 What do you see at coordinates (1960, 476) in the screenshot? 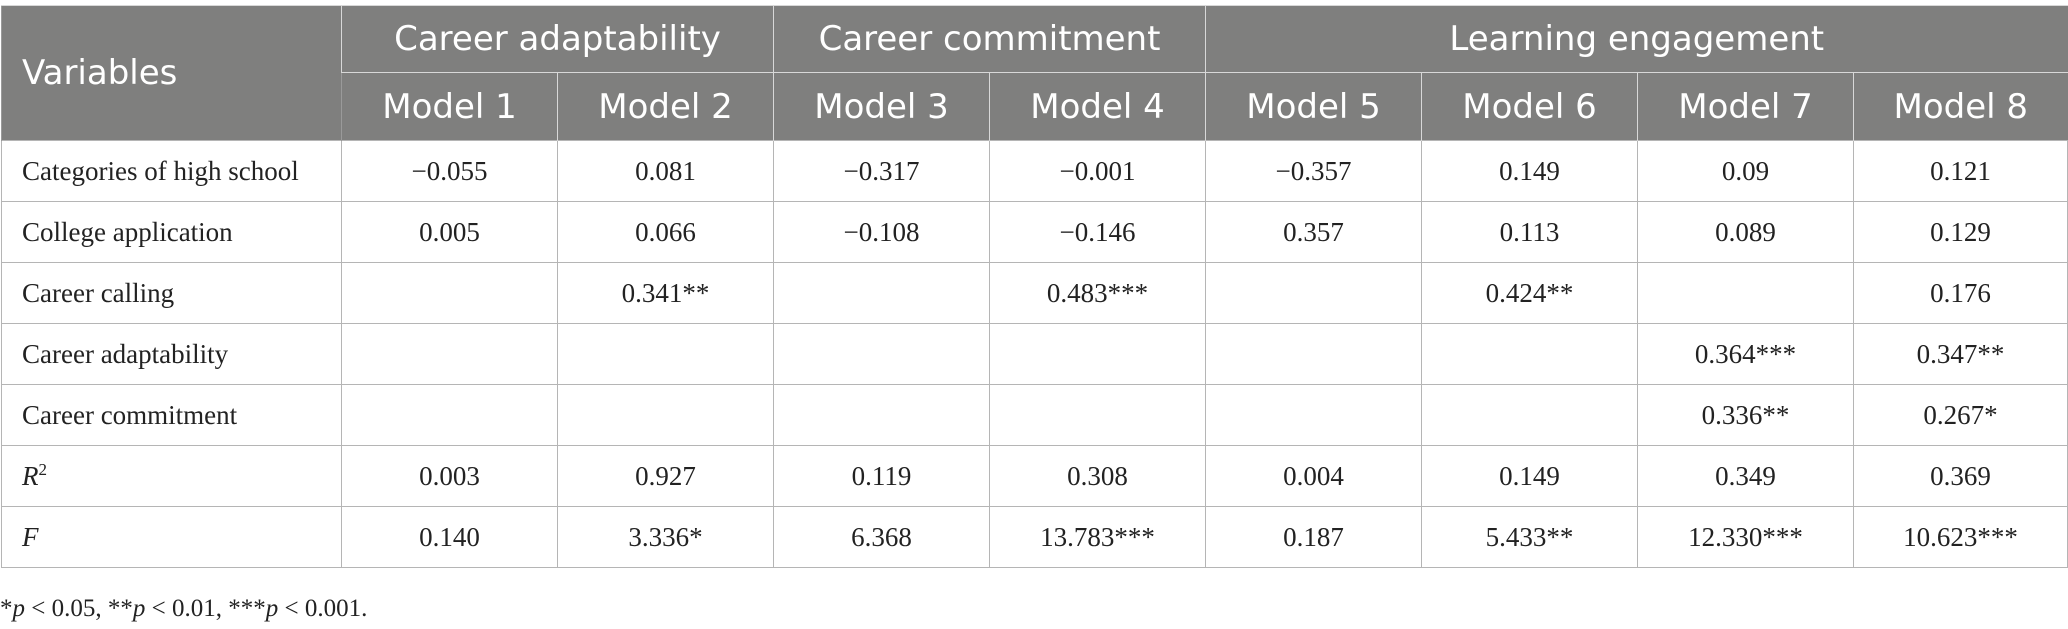
I see `table-cell: 0.369` at bounding box center [1960, 476].